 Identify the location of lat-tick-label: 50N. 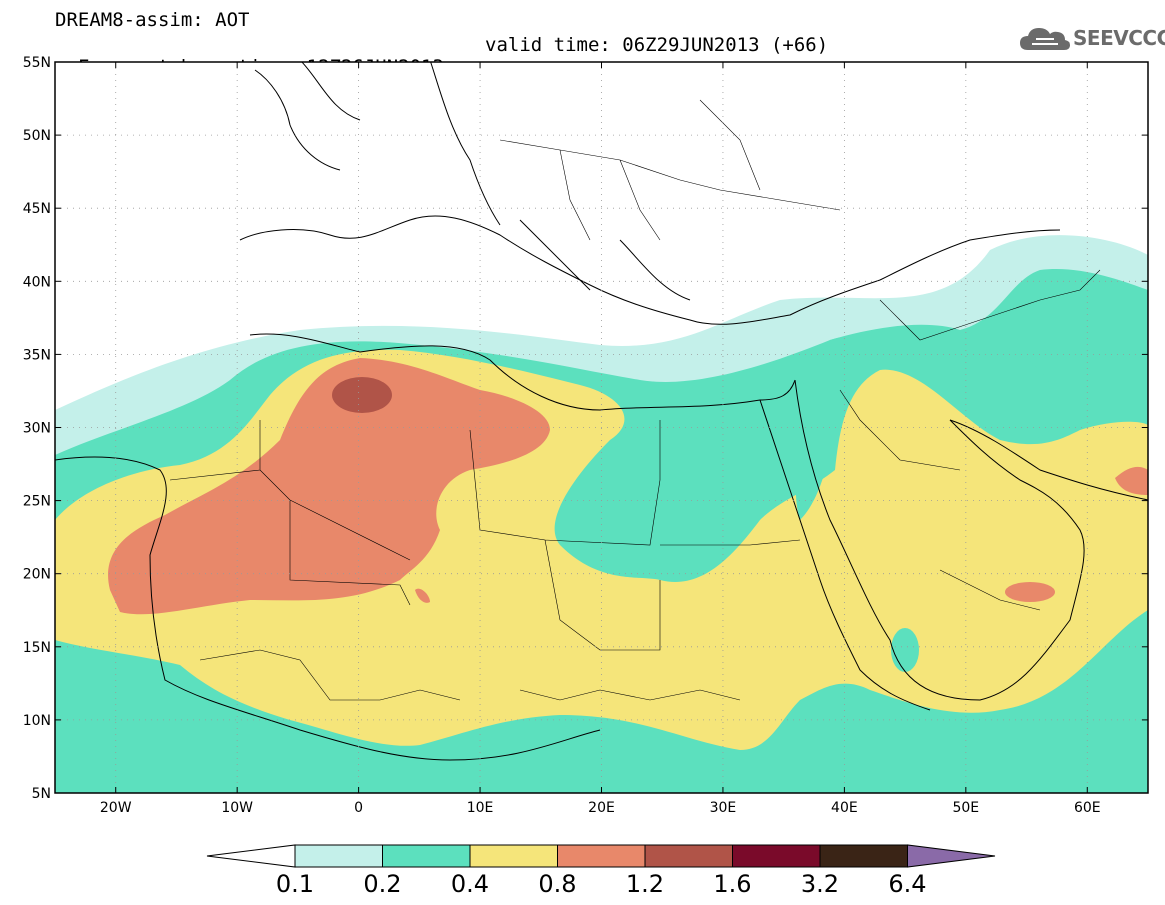
(37, 136).